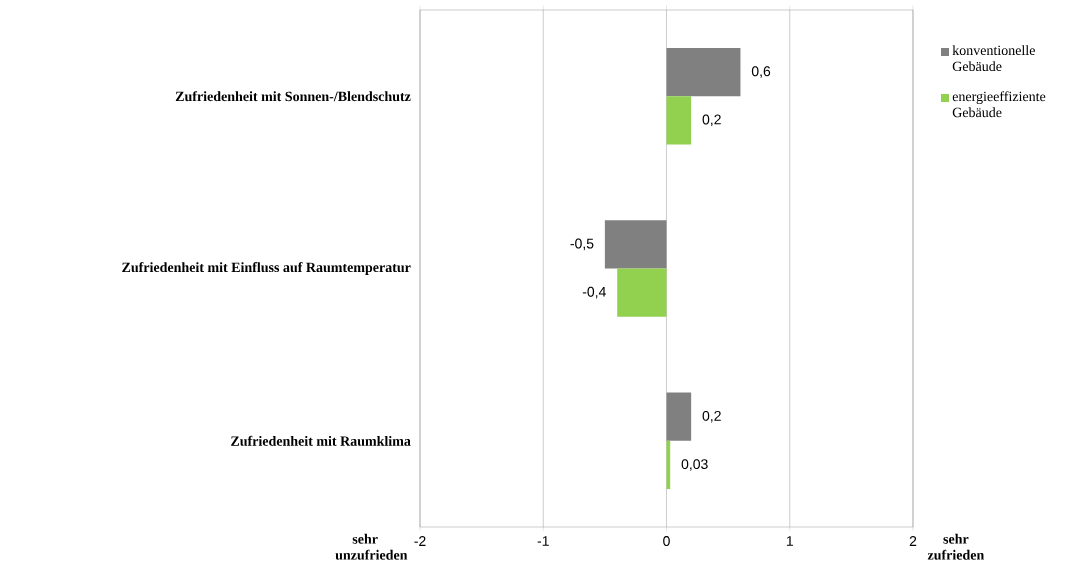 This screenshot has height=570, width=1091. I want to click on legend-label: energieeffiziente Gebäude, so click(999, 104).